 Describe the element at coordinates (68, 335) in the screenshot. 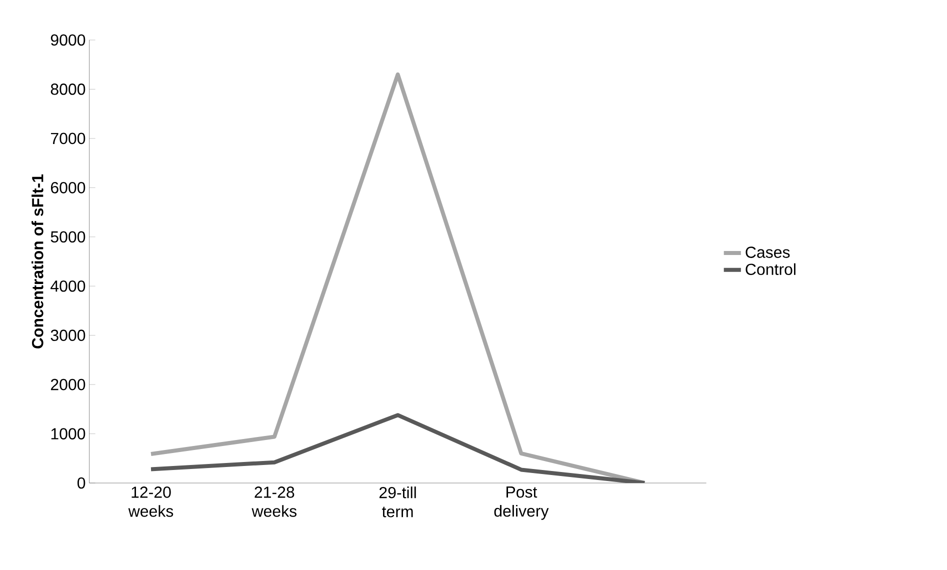

I see `y-tick-label: 3000` at that location.